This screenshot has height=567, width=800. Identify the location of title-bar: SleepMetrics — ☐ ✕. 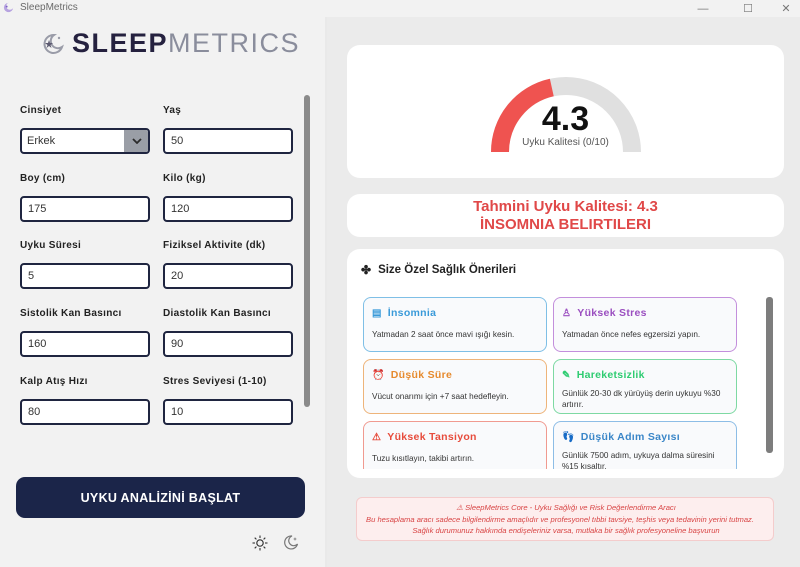
(400, 8).